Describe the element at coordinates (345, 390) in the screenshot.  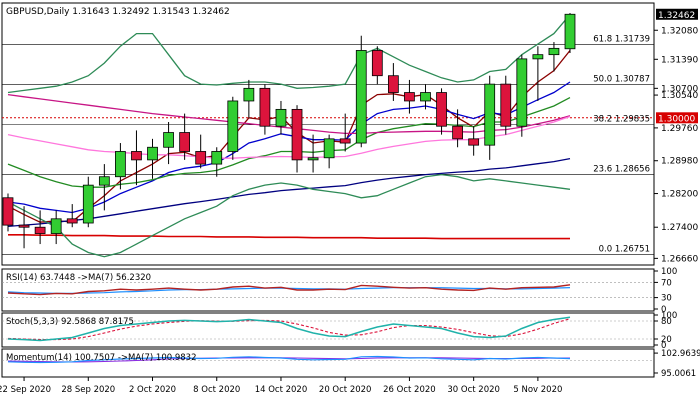
I see `date-tick-label: 20 Oct 2020` at that location.